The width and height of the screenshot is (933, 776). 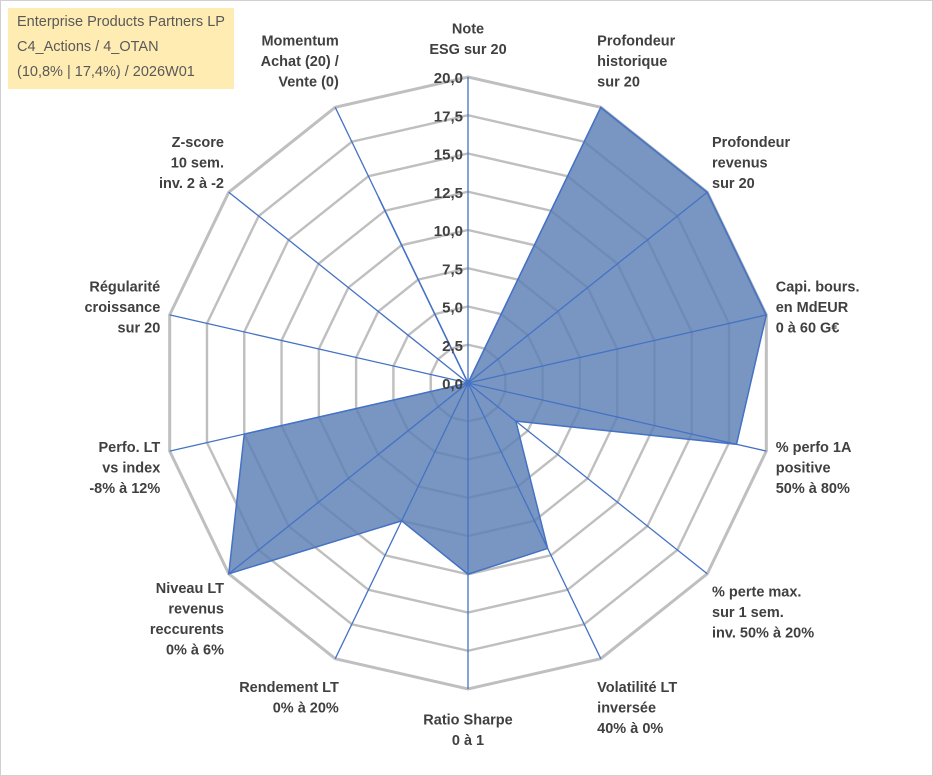 I want to click on category-label-line: Note, so click(x=468, y=30).